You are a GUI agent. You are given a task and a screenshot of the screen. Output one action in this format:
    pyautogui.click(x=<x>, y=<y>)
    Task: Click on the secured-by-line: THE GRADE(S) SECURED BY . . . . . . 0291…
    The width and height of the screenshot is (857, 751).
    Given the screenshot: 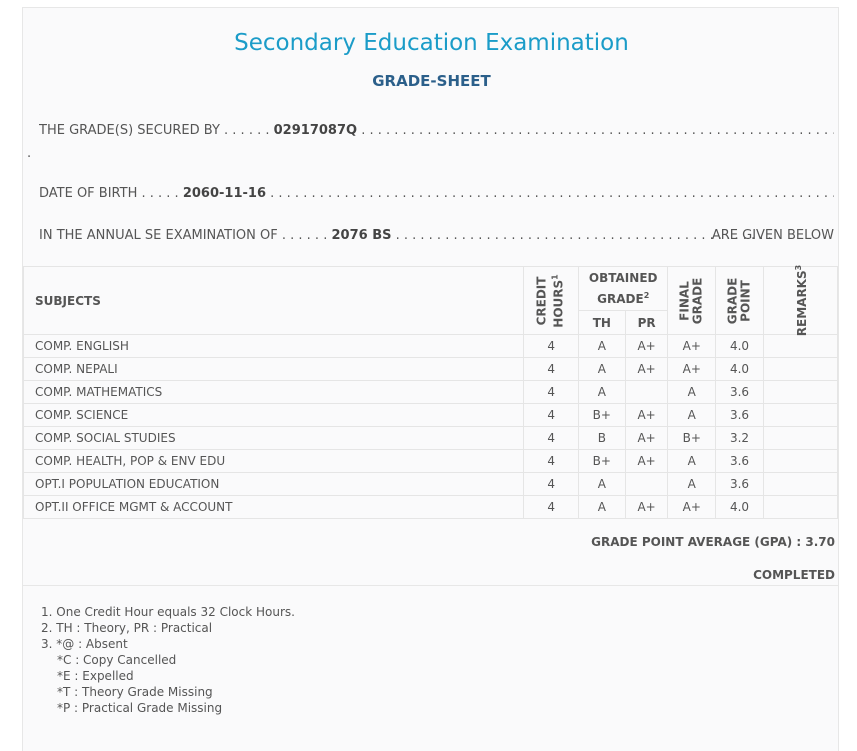 What is the action you would take?
    pyautogui.click(x=436, y=130)
    